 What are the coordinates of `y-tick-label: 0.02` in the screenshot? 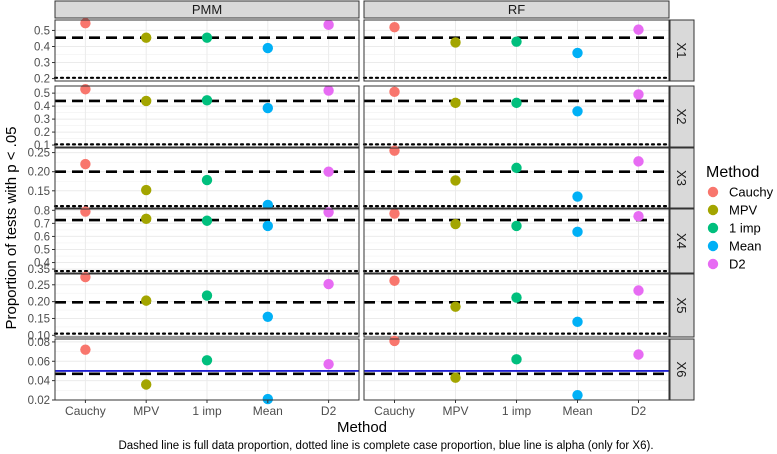 It's located at (39, 401).